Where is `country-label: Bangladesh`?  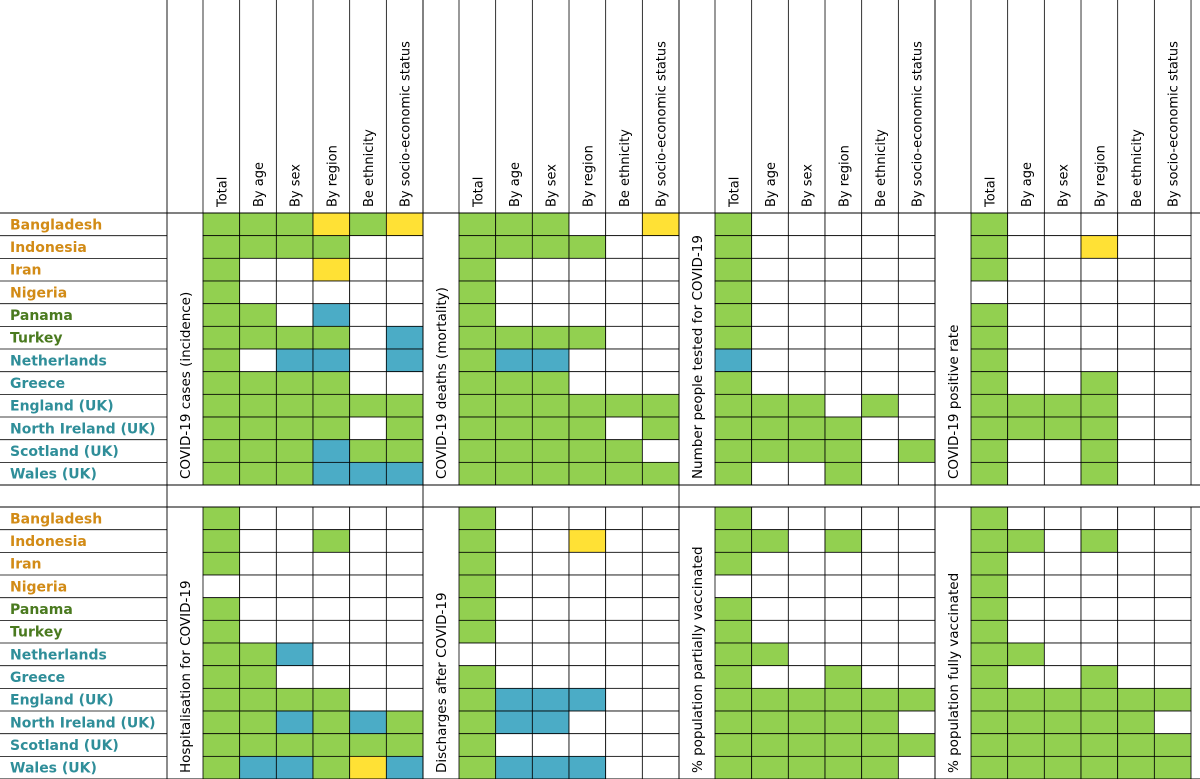
country-label: Bangladesh is located at coordinates (56, 225).